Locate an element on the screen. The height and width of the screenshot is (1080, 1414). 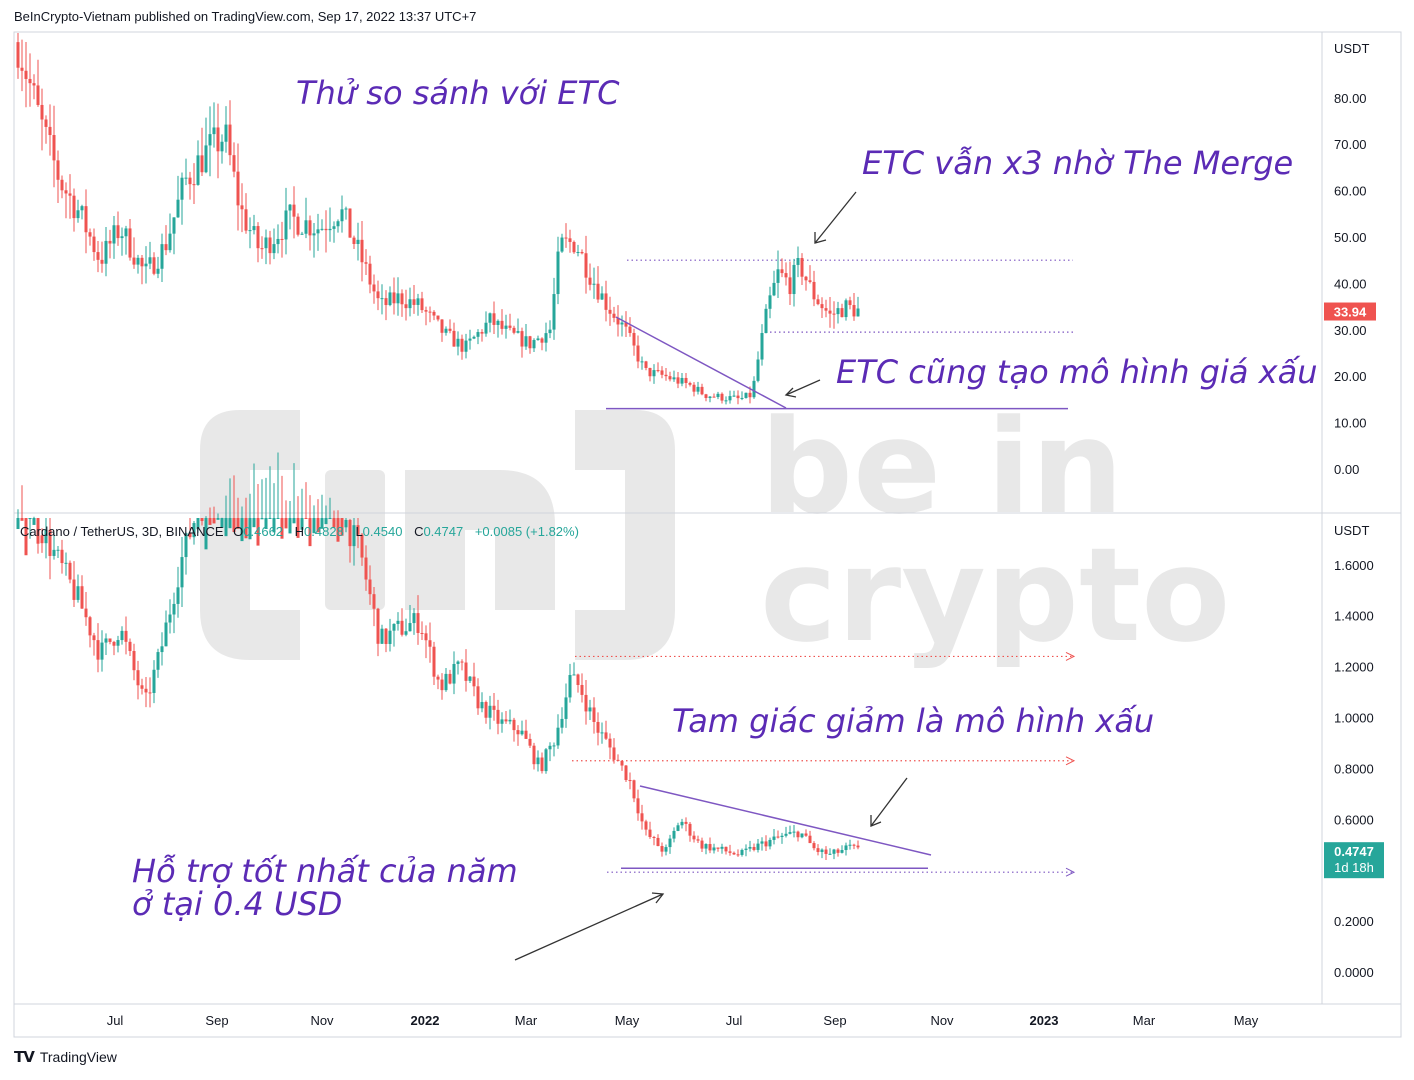
ada-level-arrowhead is located at coordinates (1070, 656).